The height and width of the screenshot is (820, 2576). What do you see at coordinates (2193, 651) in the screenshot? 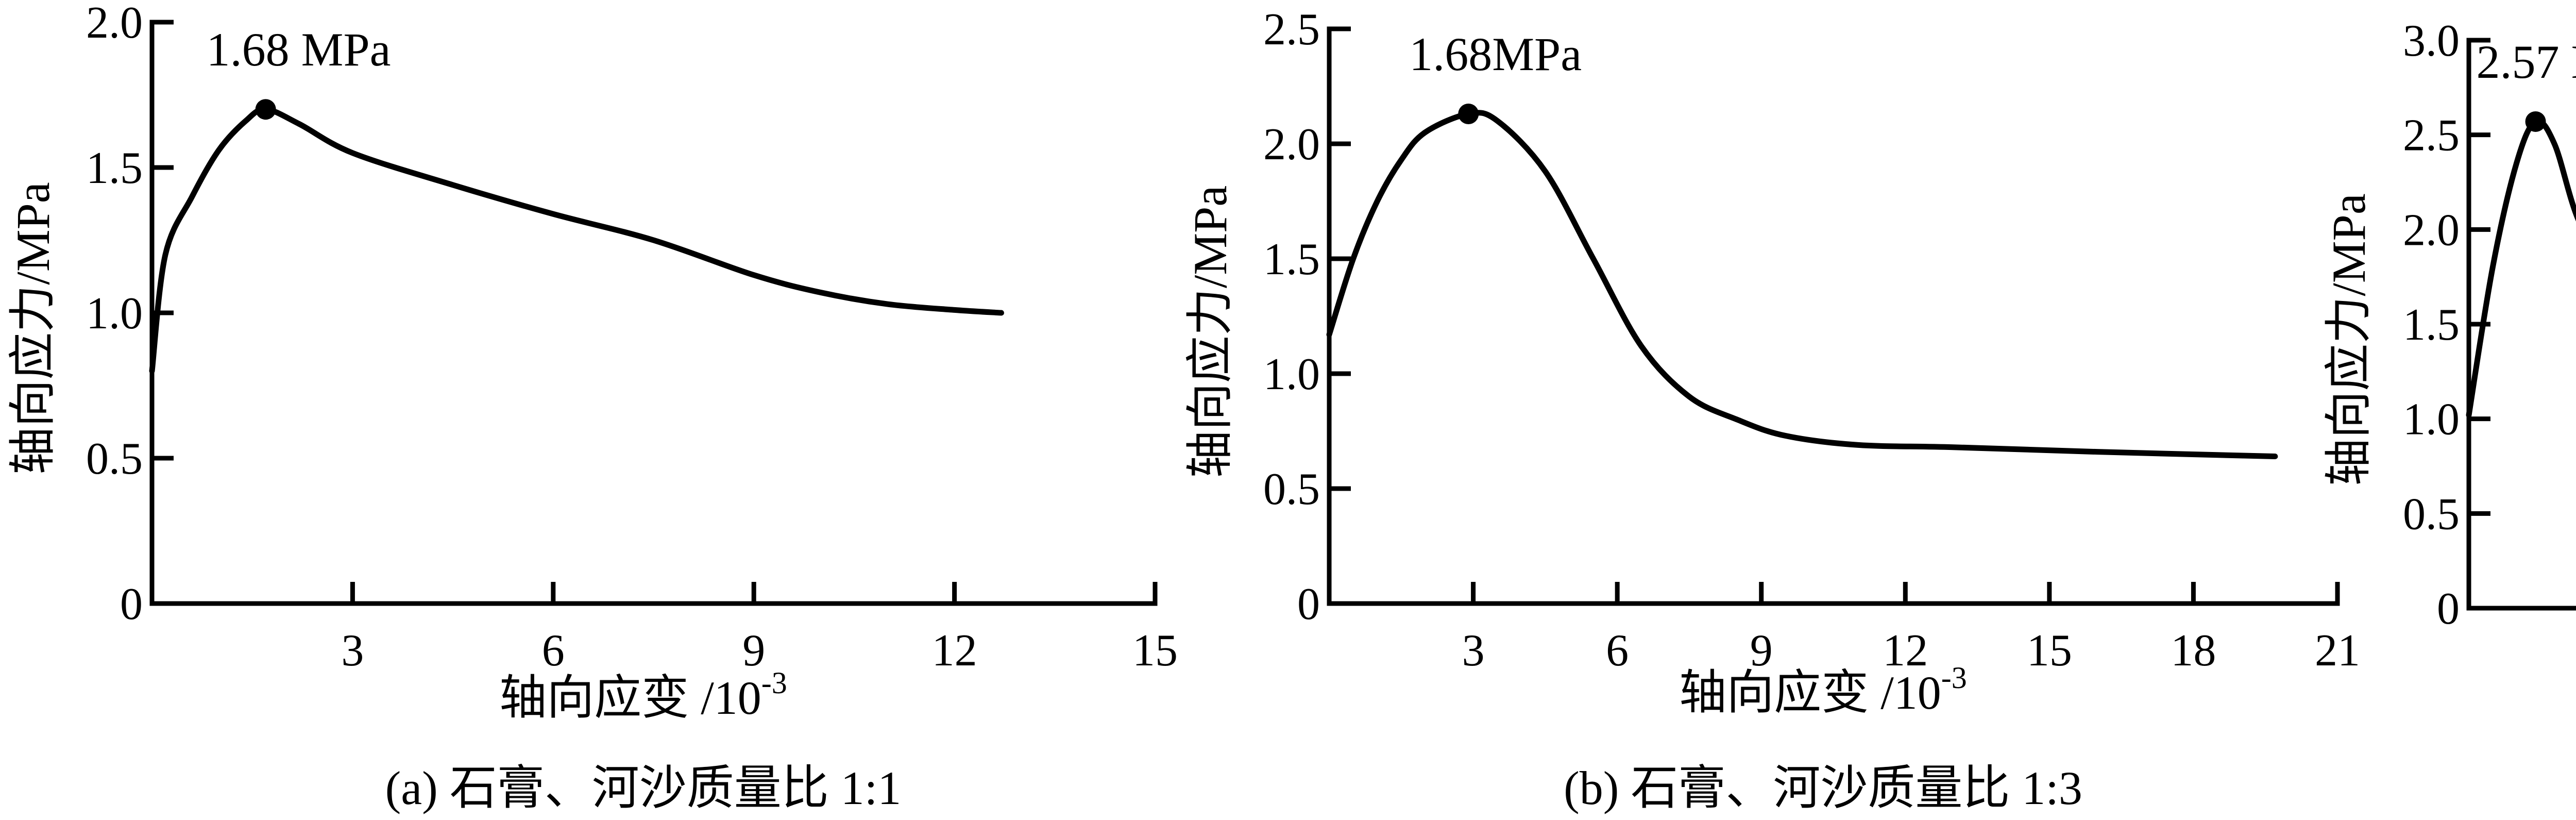
I see `x-tick-label: 18` at bounding box center [2193, 651].